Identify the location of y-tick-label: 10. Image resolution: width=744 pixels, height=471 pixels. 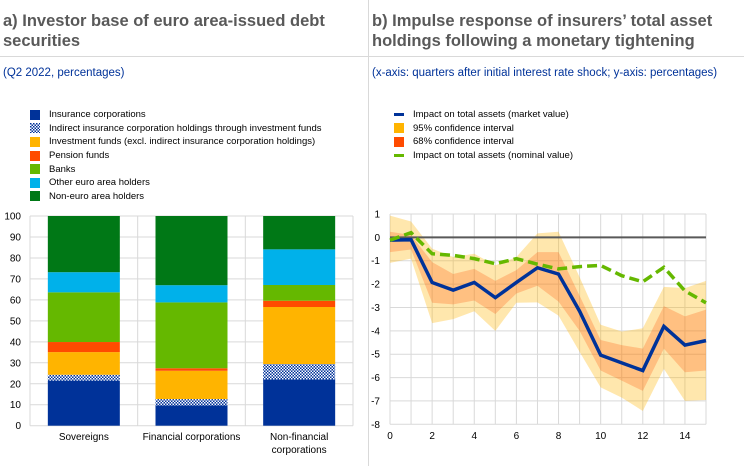
(16, 405).